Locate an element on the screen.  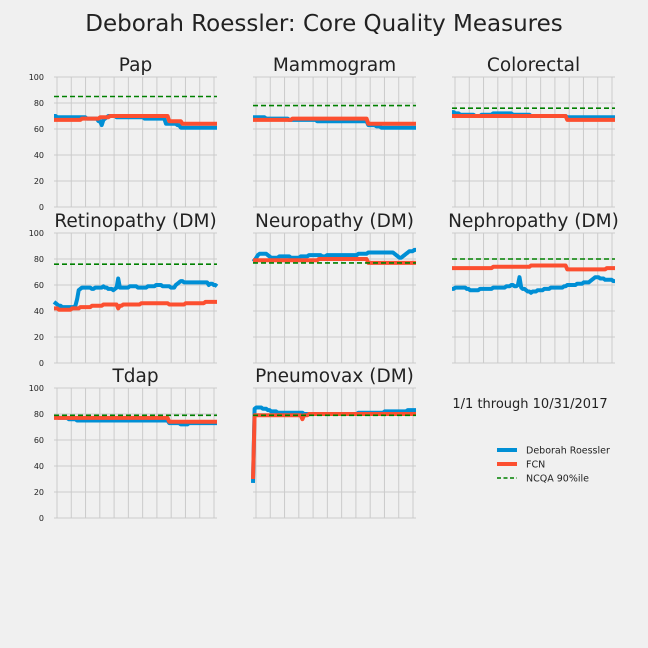
panel-title: Tdap is located at coordinates (134, 376).